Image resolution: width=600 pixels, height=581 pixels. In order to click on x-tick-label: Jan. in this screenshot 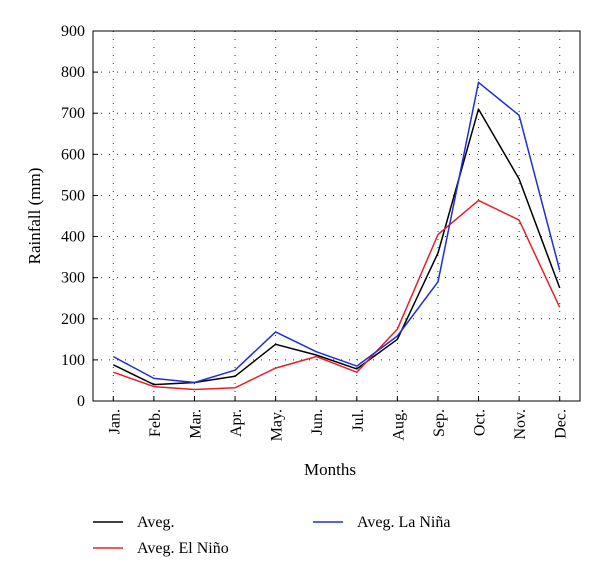, I will do `click(114, 421)`.